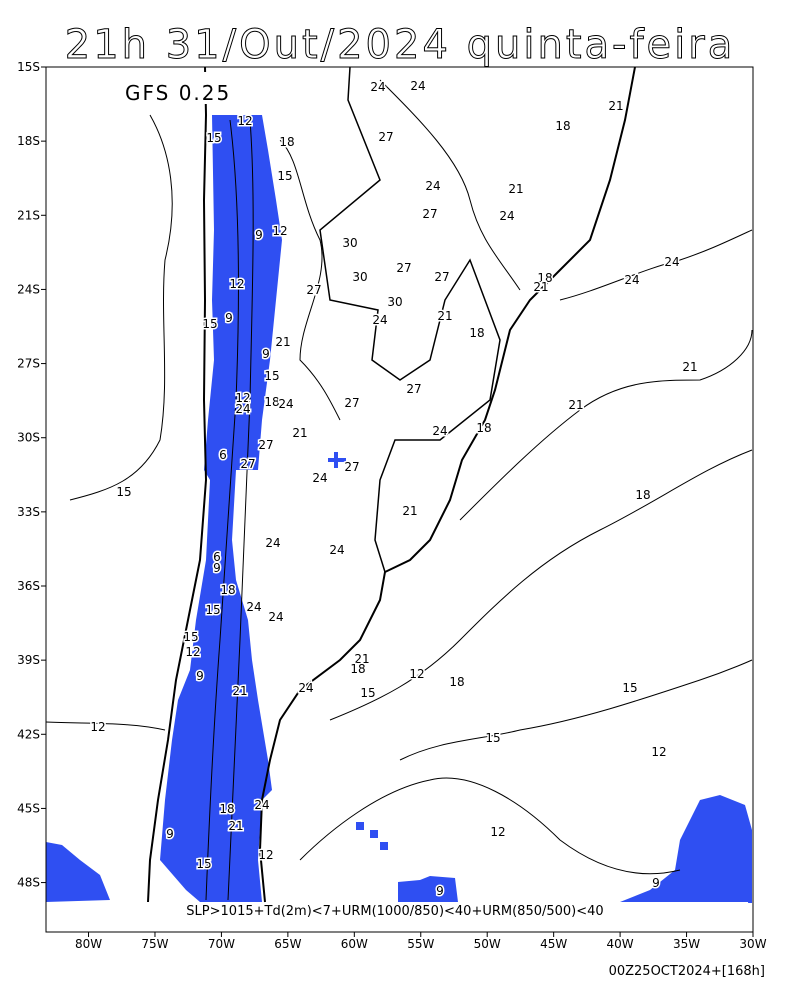 The width and height of the screenshot is (800, 1004). What do you see at coordinates (28, 215) in the screenshot?
I see `lat-tick-label: 21S` at bounding box center [28, 215].